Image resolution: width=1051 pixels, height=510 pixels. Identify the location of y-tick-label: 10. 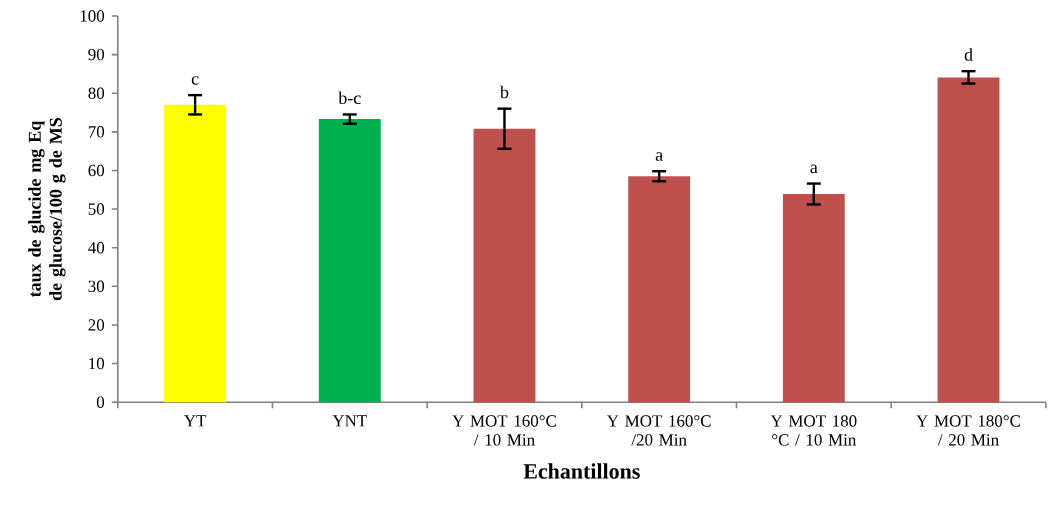
(97, 363).